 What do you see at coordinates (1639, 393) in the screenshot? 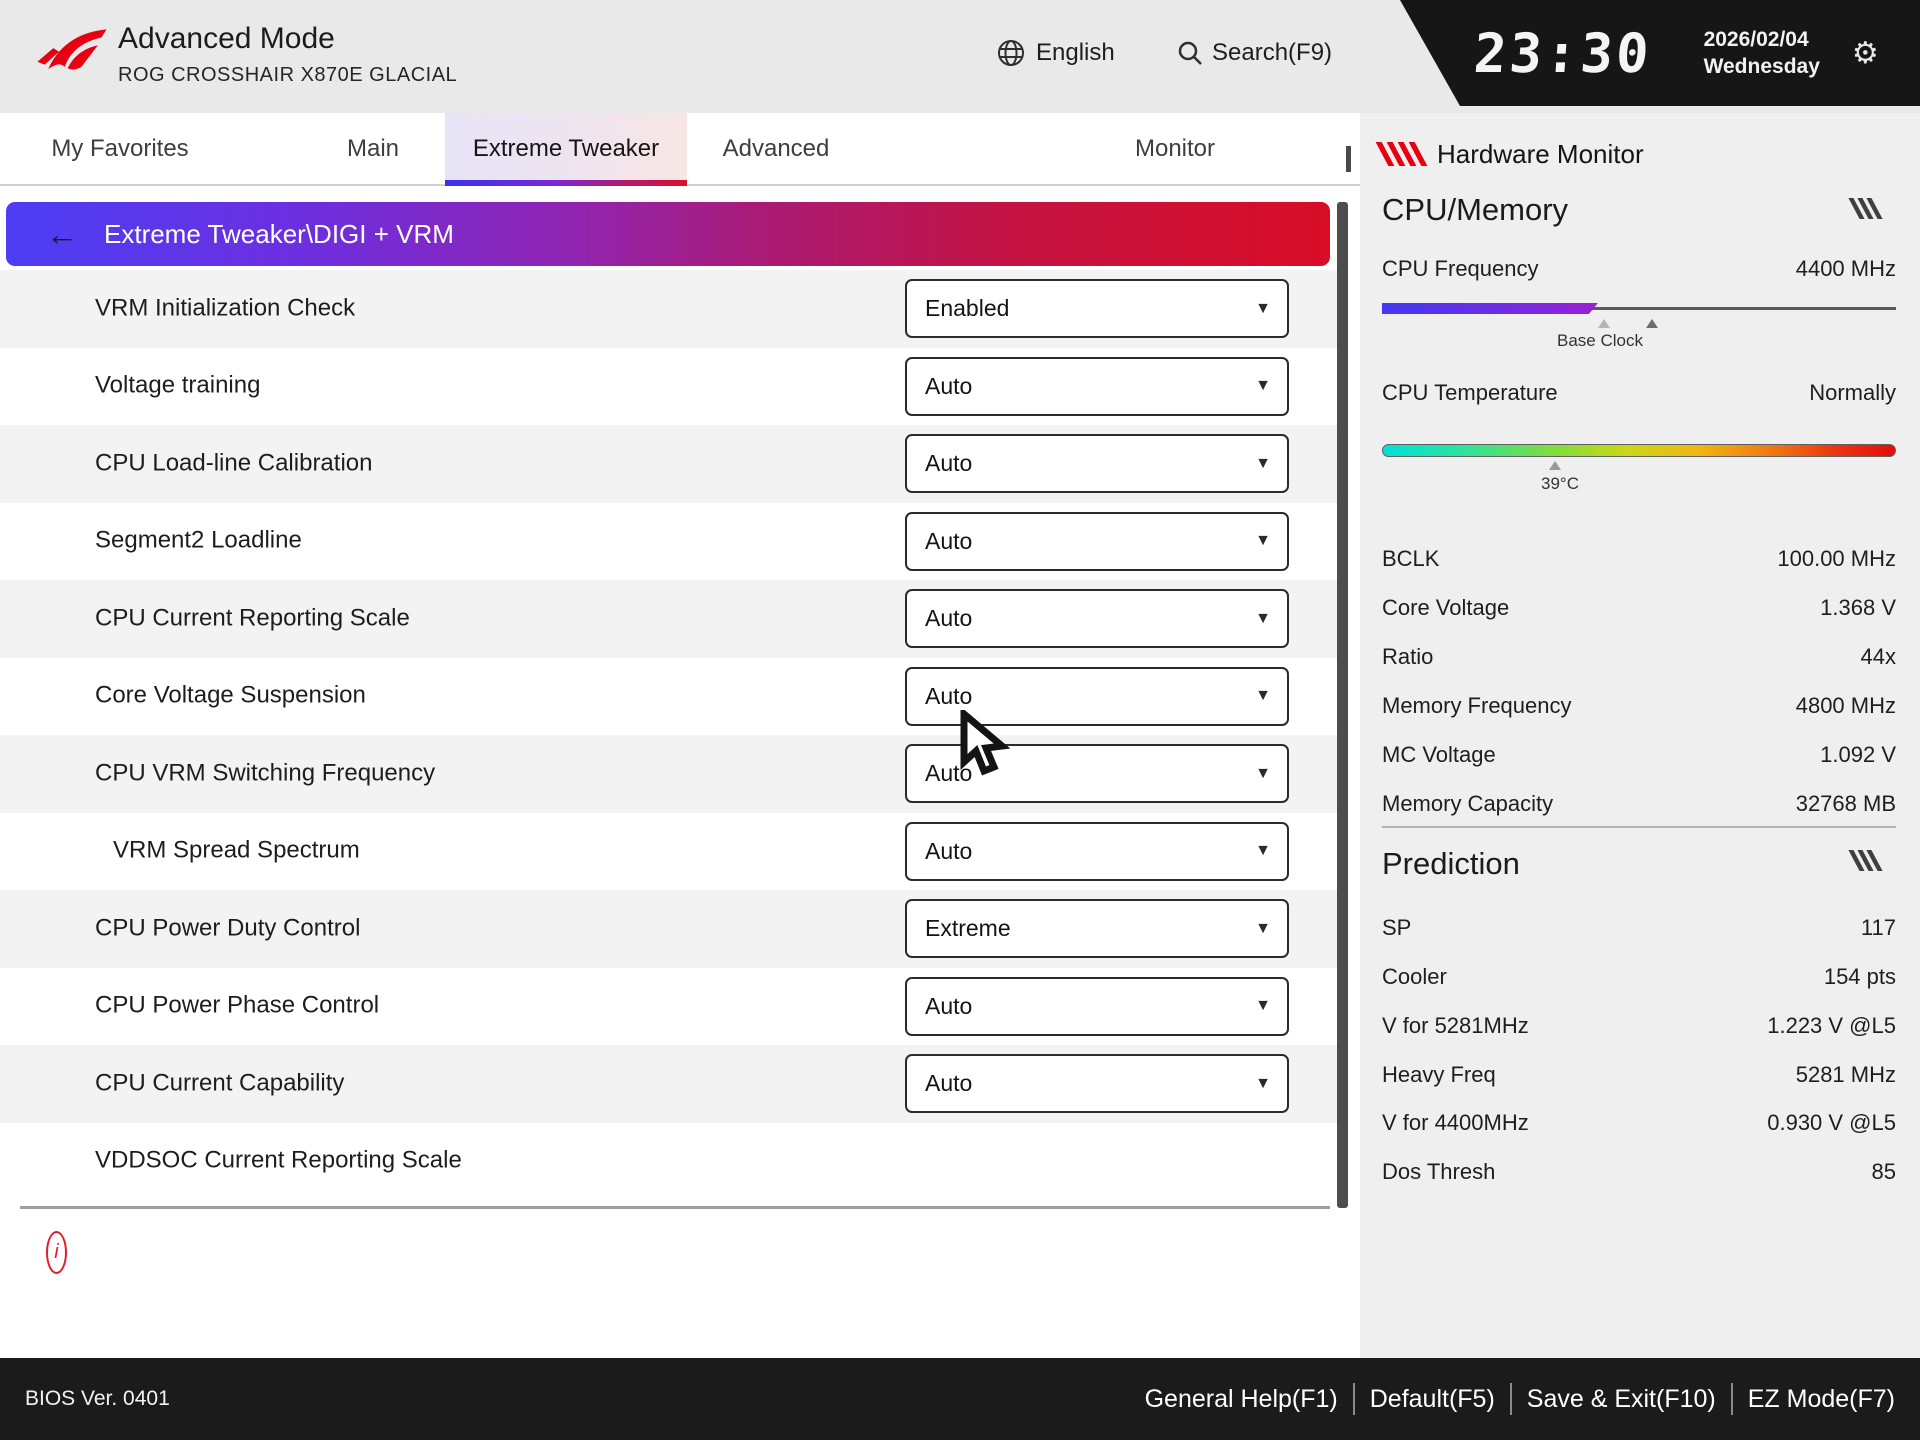
I see `cpu-temperature-row: CPU Temperature Normally` at bounding box center [1639, 393].